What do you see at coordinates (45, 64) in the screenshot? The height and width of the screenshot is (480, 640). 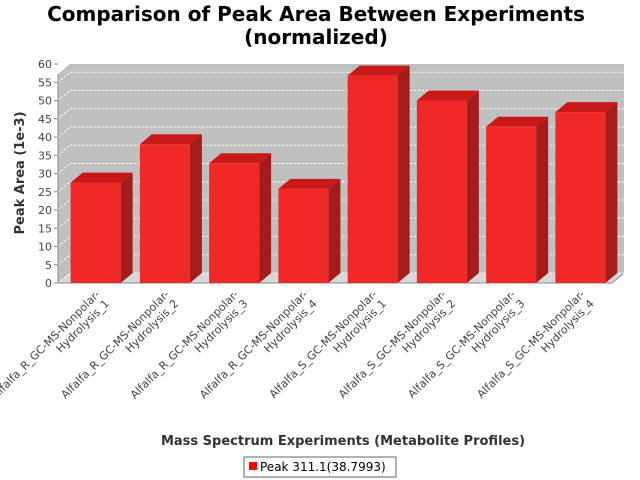 I see `y-tick-label: 60` at bounding box center [45, 64].